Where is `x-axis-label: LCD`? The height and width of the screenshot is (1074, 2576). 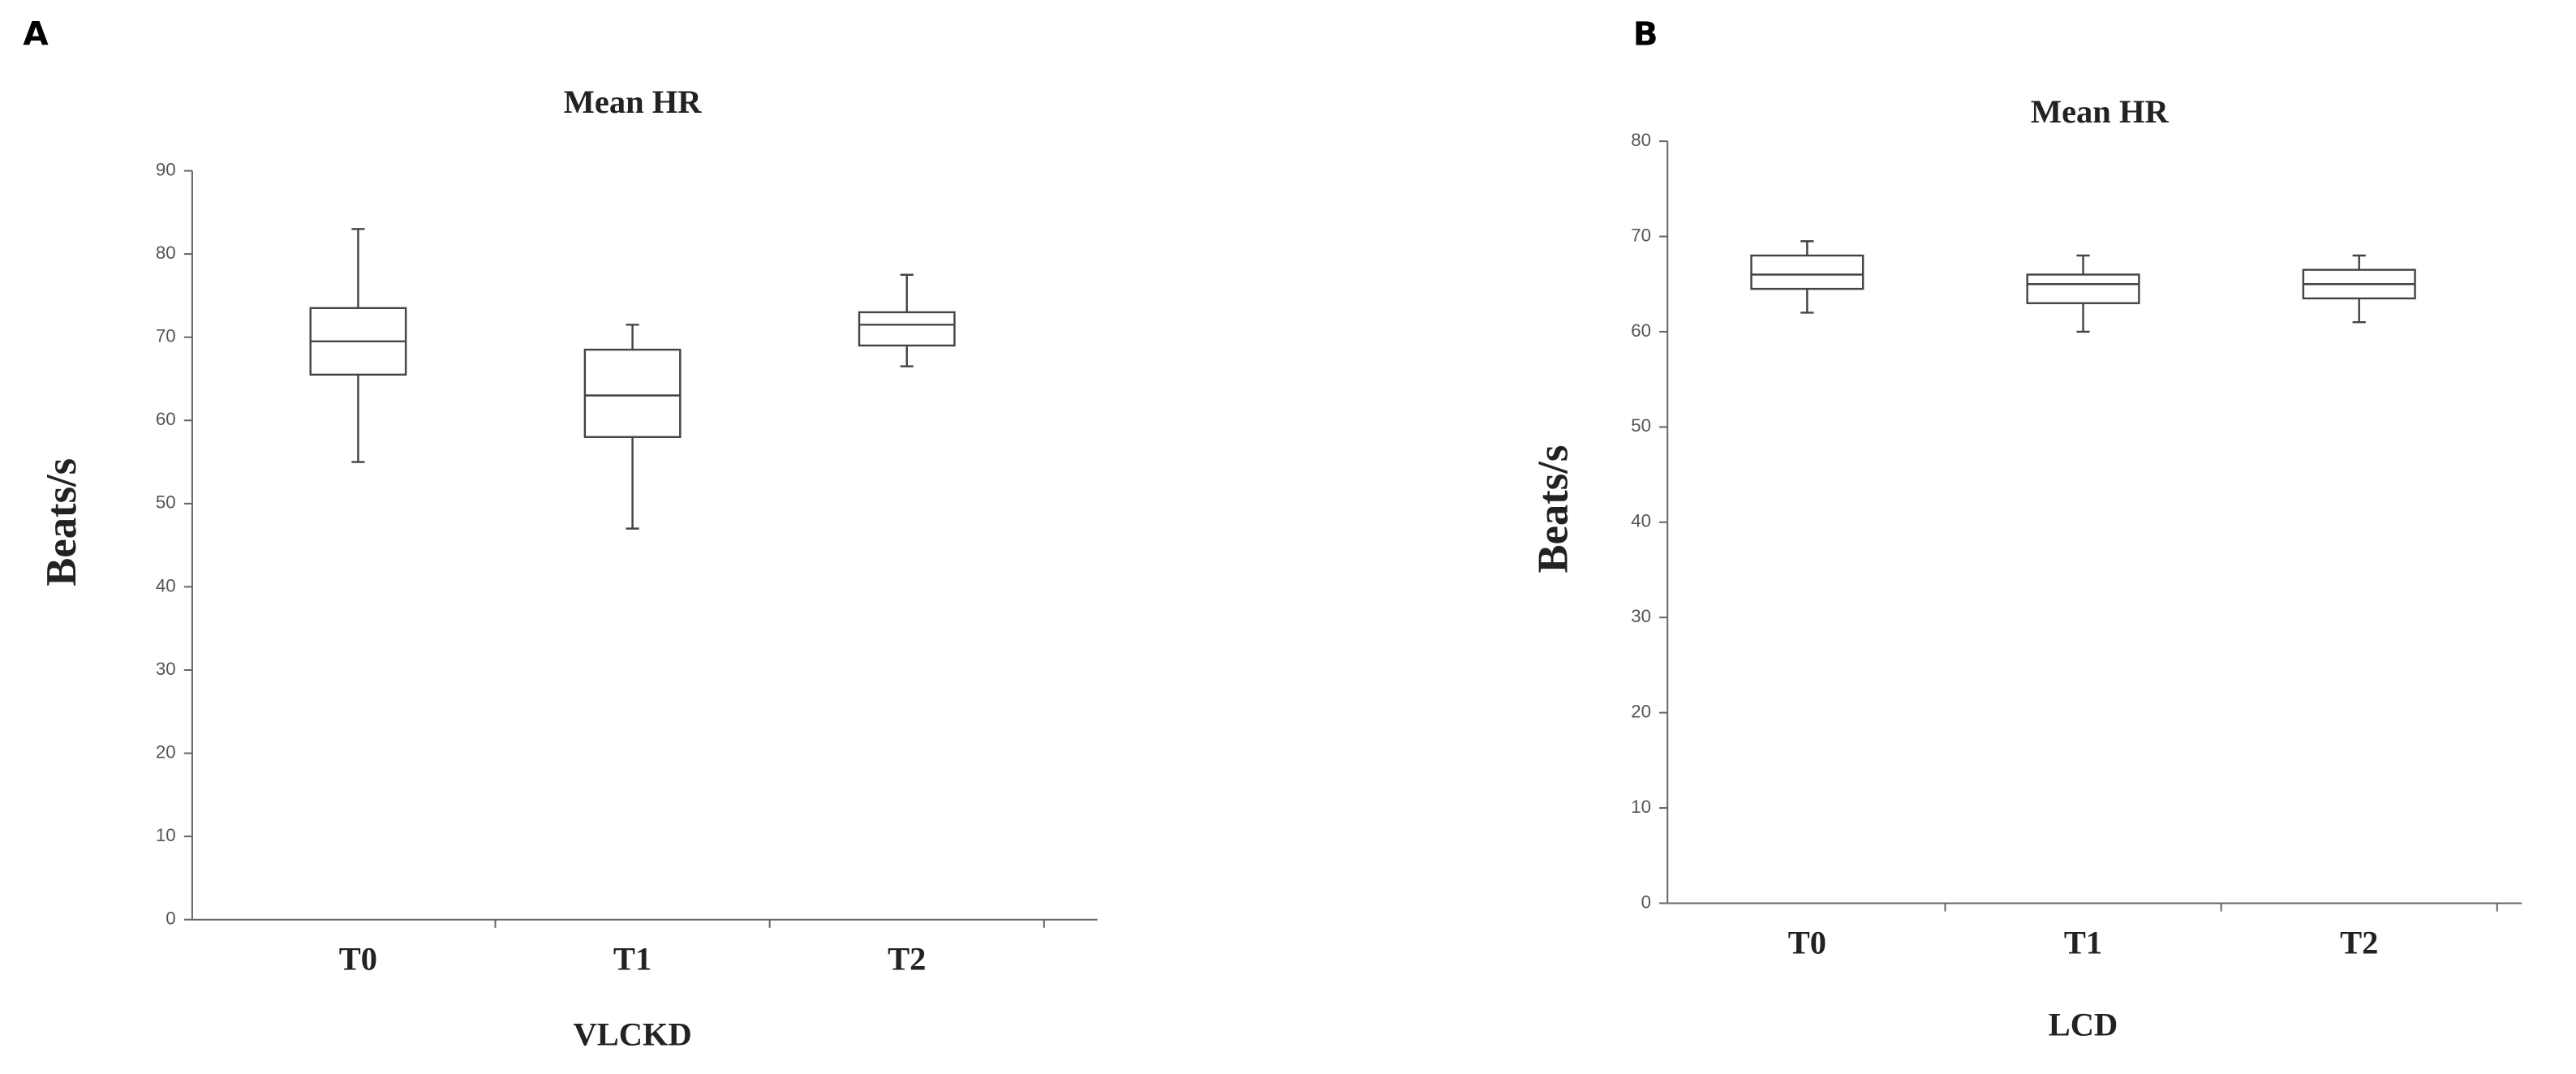
x-axis-label: LCD is located at coordinates (2083, 1025).